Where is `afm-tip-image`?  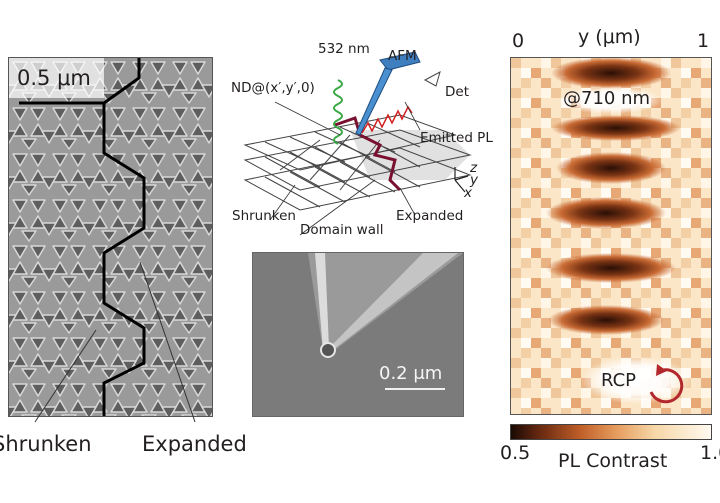 afm-tip-image is located at coordinates (385, 321).